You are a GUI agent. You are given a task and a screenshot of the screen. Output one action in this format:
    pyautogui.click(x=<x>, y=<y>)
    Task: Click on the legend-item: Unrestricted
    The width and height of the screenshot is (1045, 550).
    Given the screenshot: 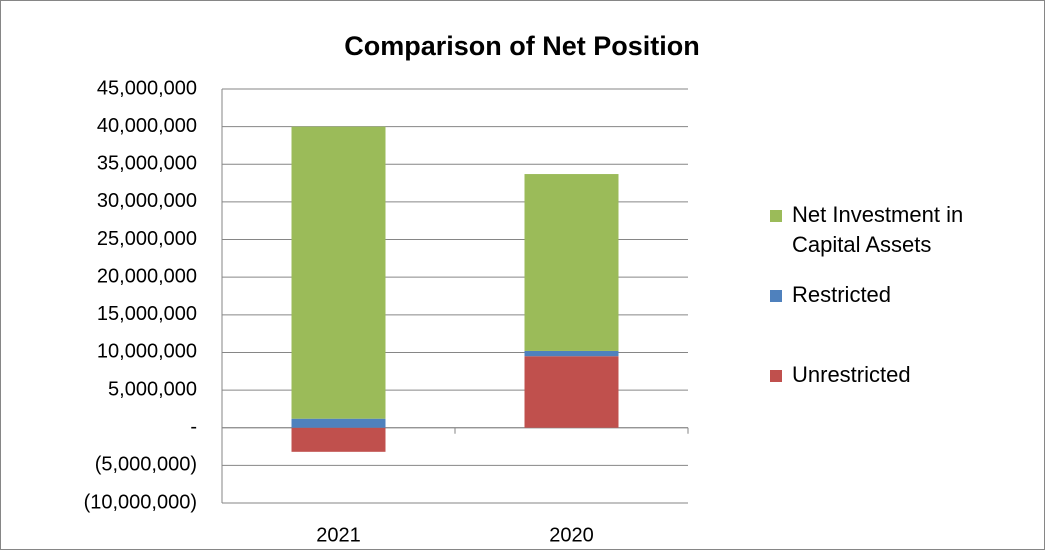 What is the action you would take?
    pyautogui.click(x=881, y=375)
    